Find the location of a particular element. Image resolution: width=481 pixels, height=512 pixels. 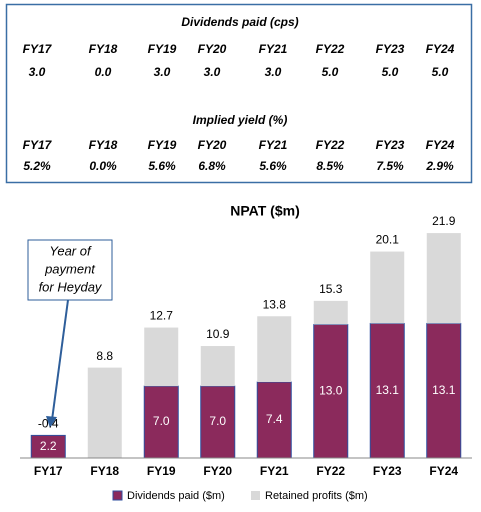

x-tick-label: FY23 is located at coordinates (387, 471).